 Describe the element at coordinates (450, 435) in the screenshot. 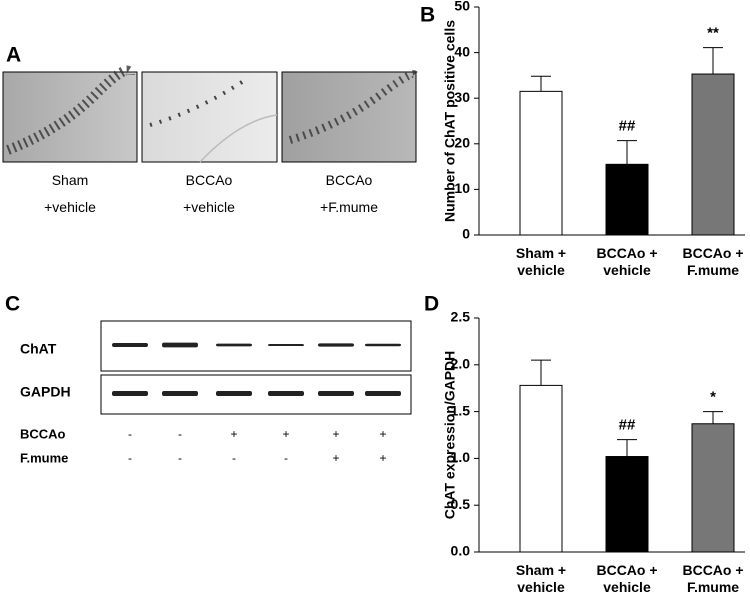

I see `y-axis-label: ChAT expression/GAPDH` at that location.